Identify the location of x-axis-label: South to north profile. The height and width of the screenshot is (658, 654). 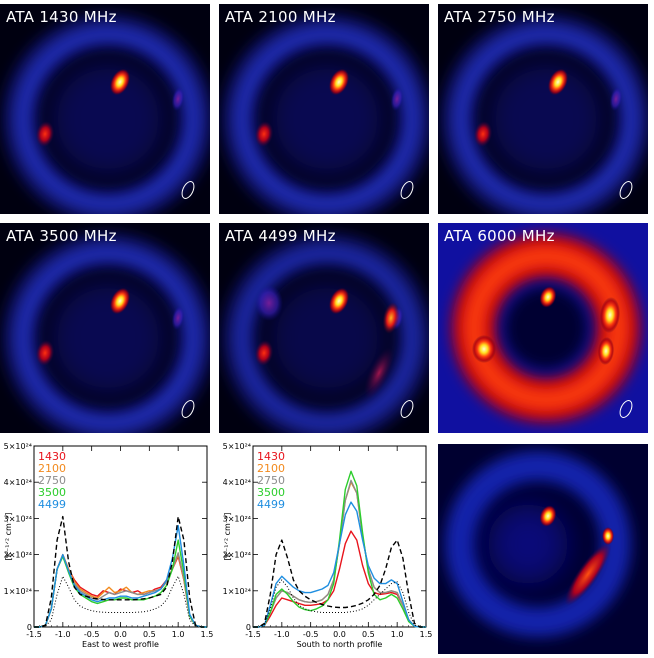
(340, 644).